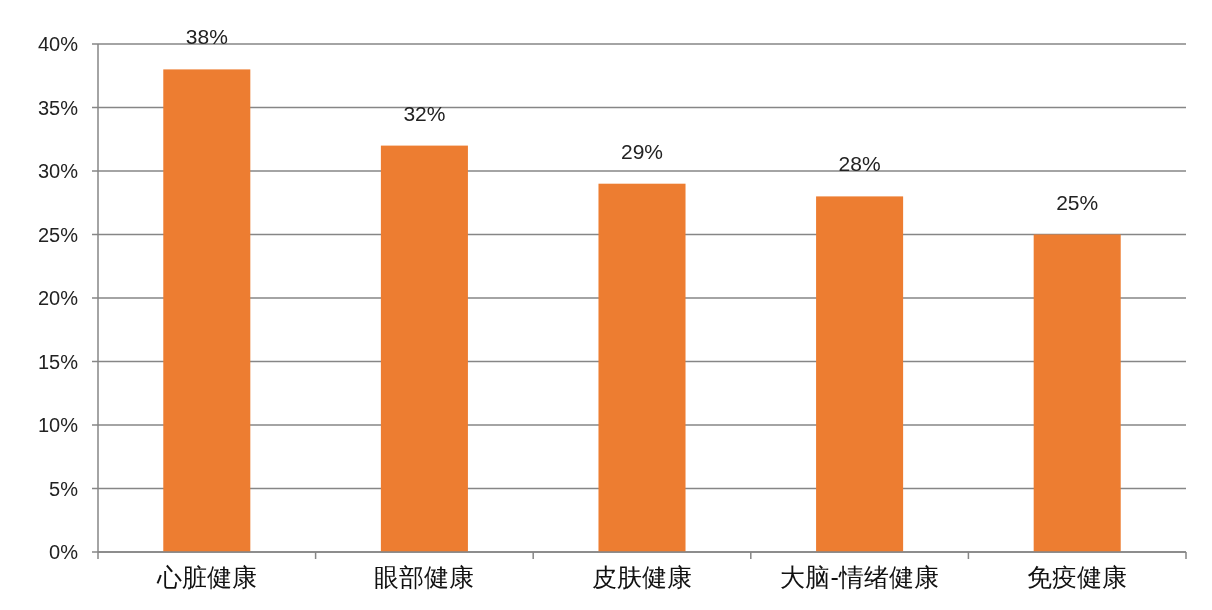 This screenshot has height=610, width=1212. I want to click on data-label: 25%, so click(1077, 202).